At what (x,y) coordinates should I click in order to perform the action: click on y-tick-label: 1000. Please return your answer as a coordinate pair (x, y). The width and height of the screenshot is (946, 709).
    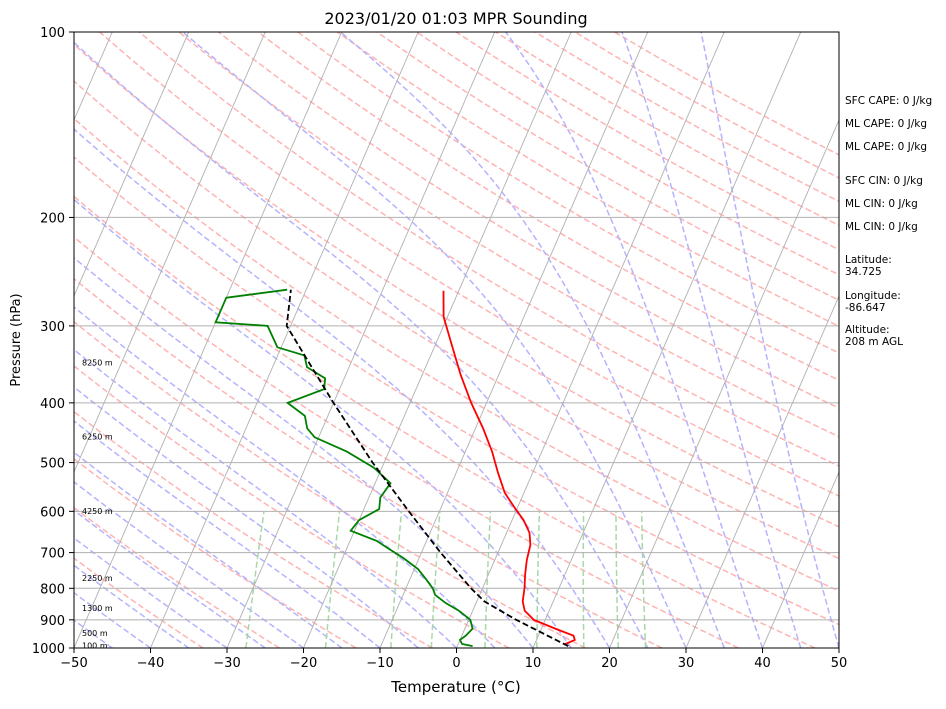
    Looking at the image, I should click on (48, 649).